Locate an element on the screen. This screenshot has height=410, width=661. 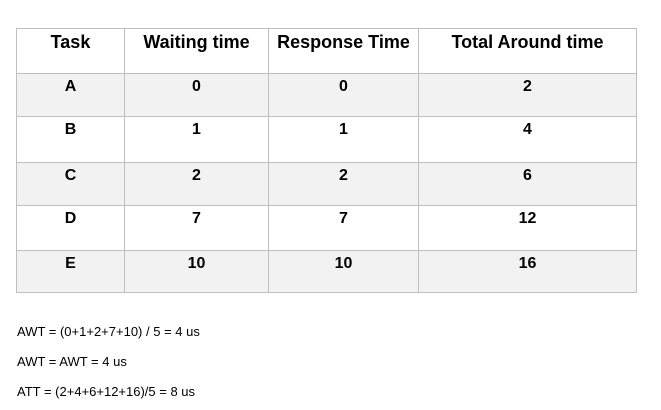
header-total-around-time: Total Around time is located at coordinates (527, 51).